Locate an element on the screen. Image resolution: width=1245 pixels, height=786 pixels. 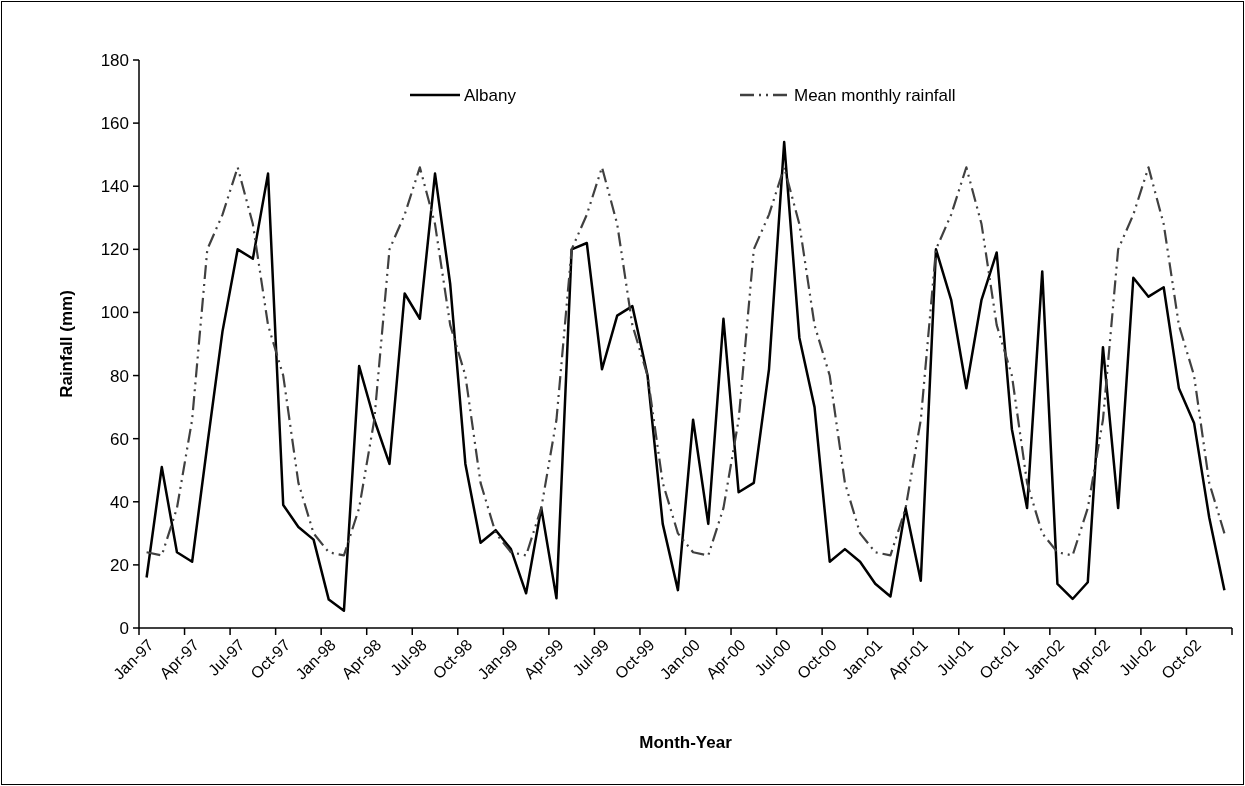
y-tick-label: 160 is located at coordinates (114, 124).